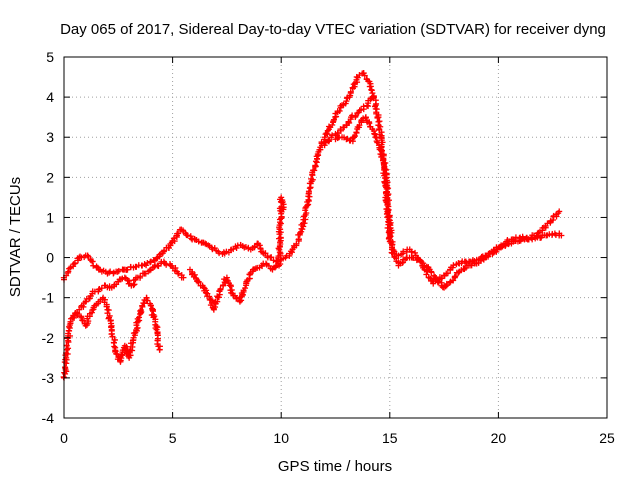  What do you see at coordinates (173, 438) in the screenshot?
I see `x-tick-label: 5` at bounding box center [173, 438].